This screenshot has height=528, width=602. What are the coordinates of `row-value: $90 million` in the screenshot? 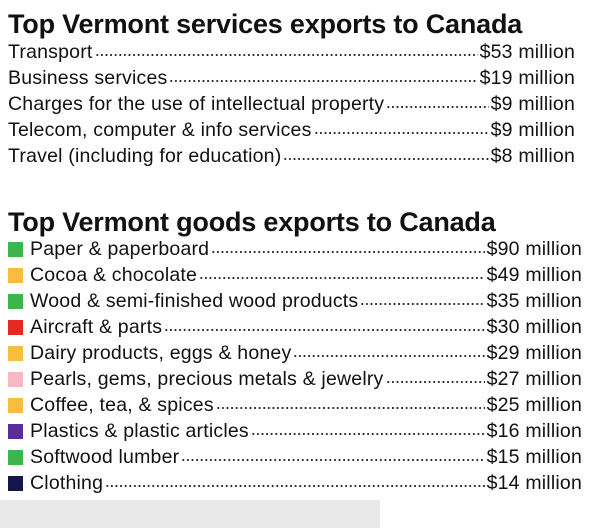 It's located at (534, 249).